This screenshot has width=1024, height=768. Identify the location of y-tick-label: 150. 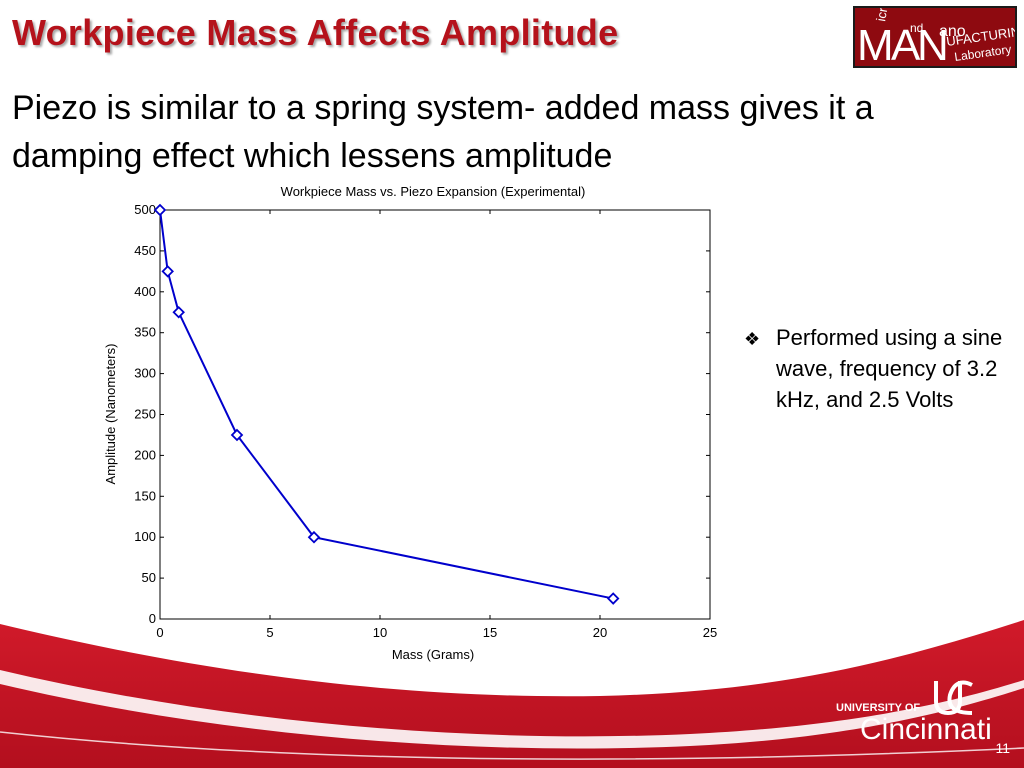
(145, 495).